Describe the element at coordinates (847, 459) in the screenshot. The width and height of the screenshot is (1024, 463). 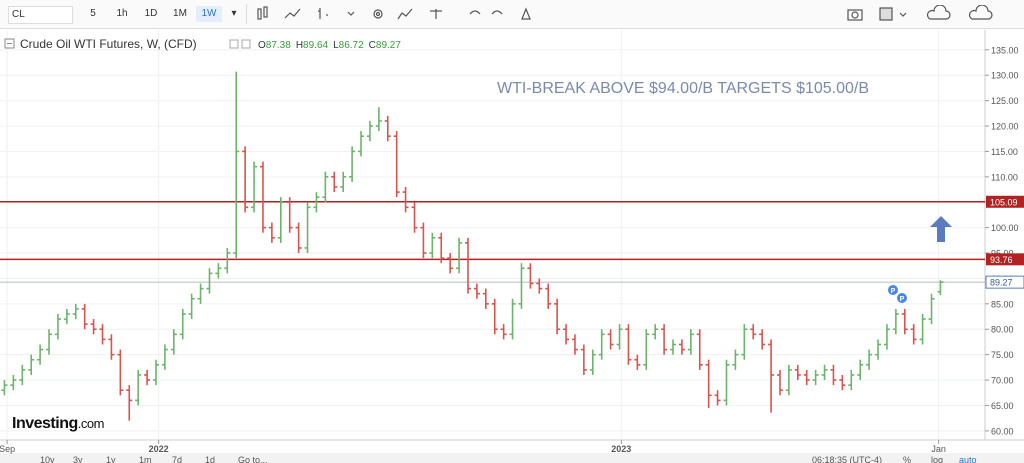
I see `clock: 06:18:35 (UTC-4)` at that location.